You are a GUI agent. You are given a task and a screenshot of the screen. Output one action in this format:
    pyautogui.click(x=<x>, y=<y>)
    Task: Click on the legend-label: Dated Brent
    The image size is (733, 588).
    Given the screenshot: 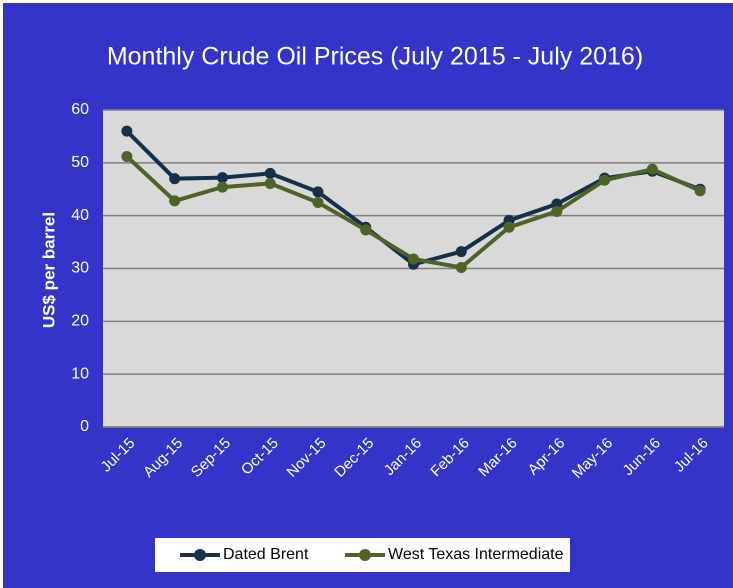 What is the action you would take?
    pyautogui.click(x=266, y=554)
    